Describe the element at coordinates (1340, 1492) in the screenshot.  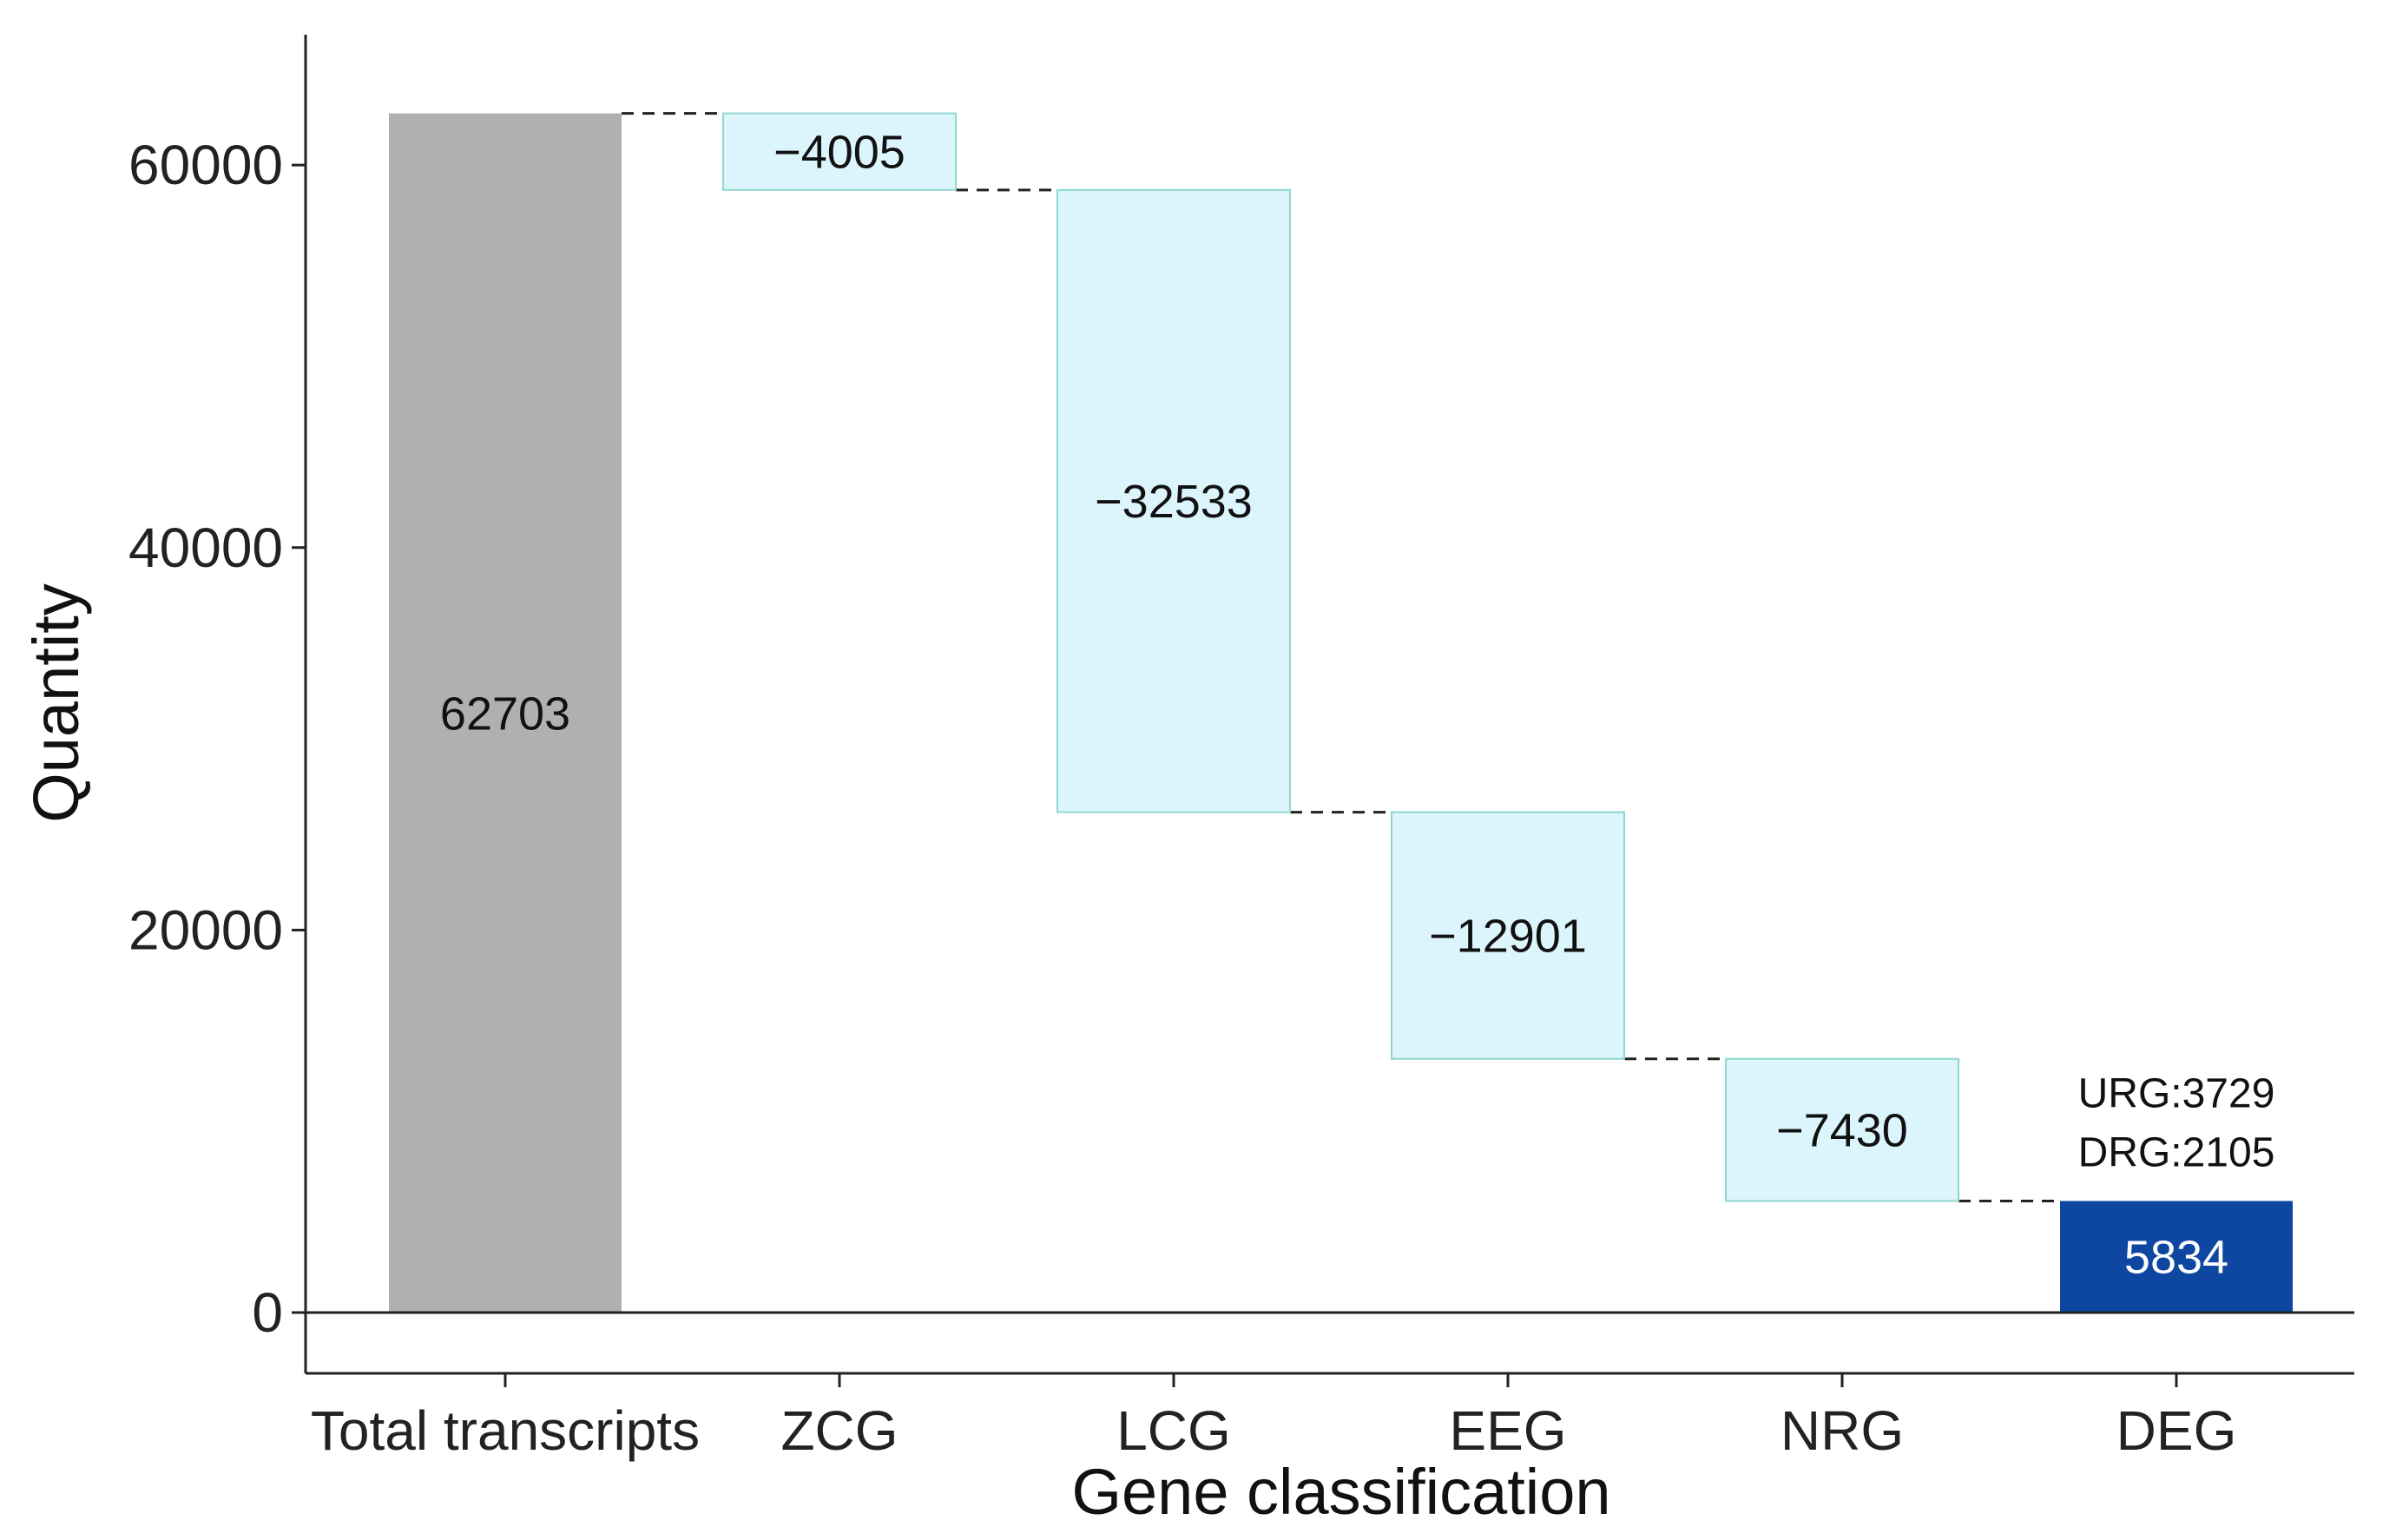
I see `x-axis-title: Gene classification` at that location.